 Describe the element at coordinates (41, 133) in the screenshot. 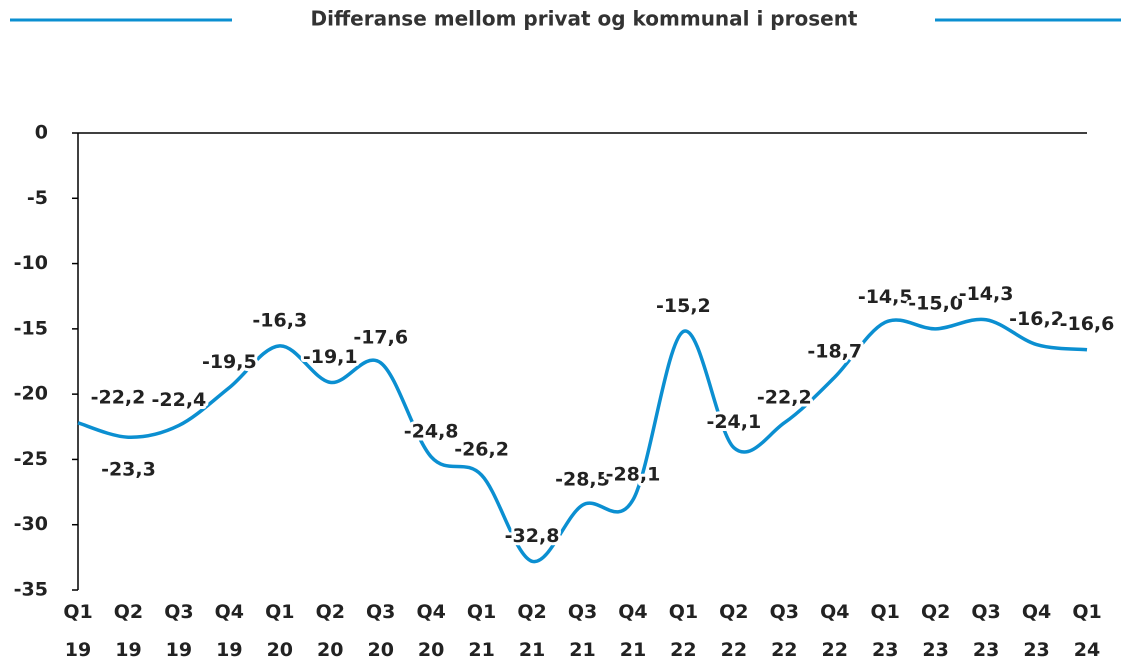

I see `y-tick-label: 0` at that location.